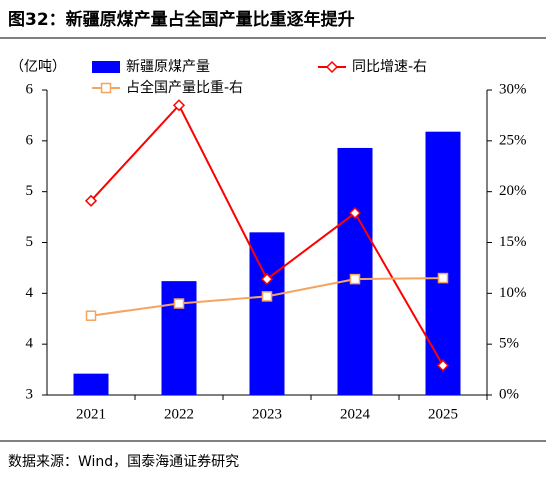 Image resolution: width=546 pixels, height=482 pixels. I want to click on x-tick-label: 2023, so click(267, 414).